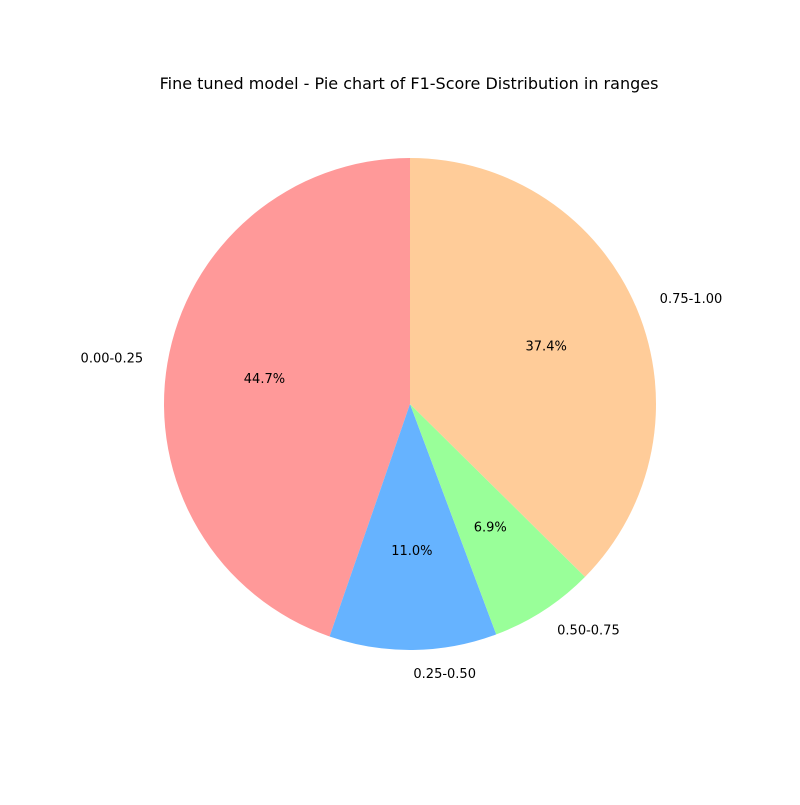  What do you see at coordinates (444, 674) in the screenshot?
I see `slice-category-label: 0.25-0.50` at bounding box center [444, 674].